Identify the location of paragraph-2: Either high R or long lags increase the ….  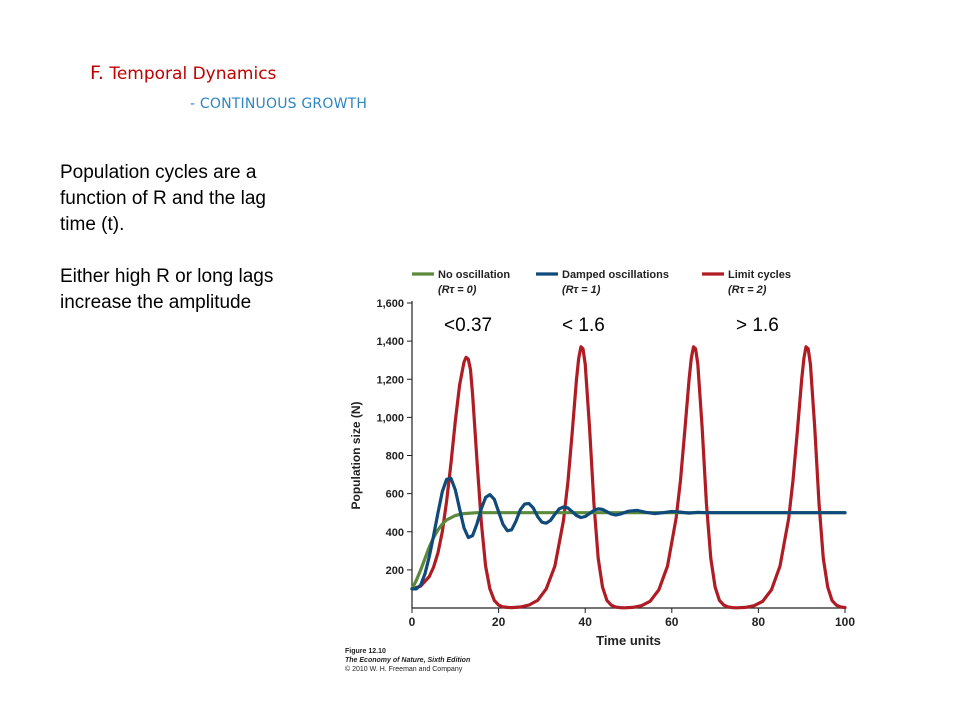
(167, 289).